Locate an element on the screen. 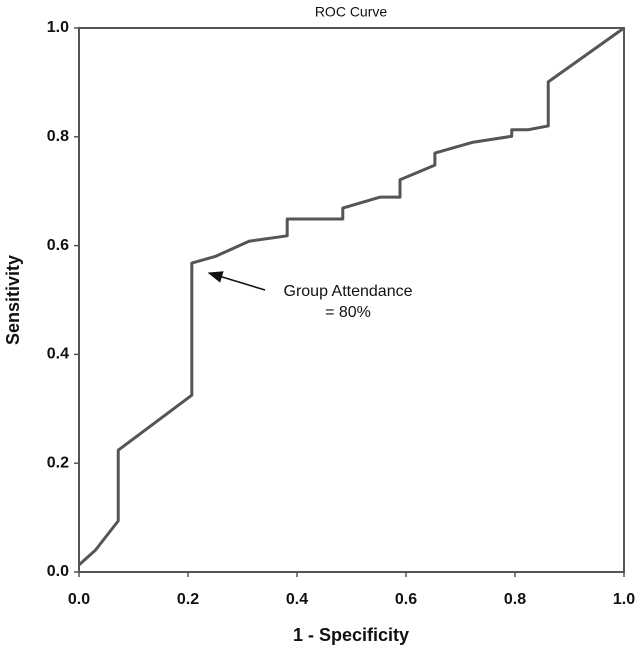  annotation: = 80% is located at coordinates (348, 312).